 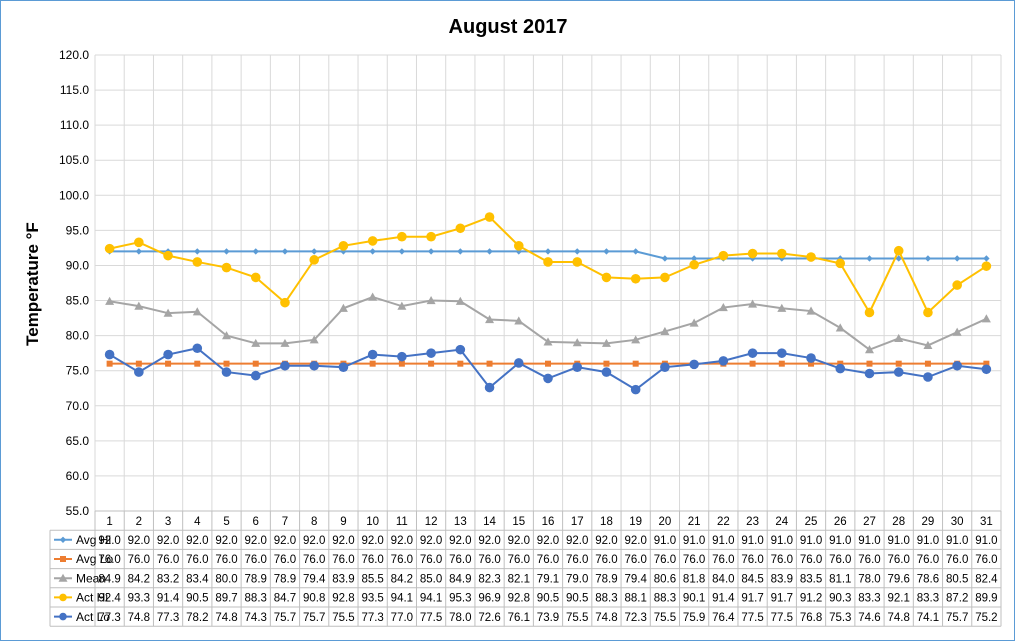 I want to click on y-tick-label: 70.0, so click(x=78, y=406).